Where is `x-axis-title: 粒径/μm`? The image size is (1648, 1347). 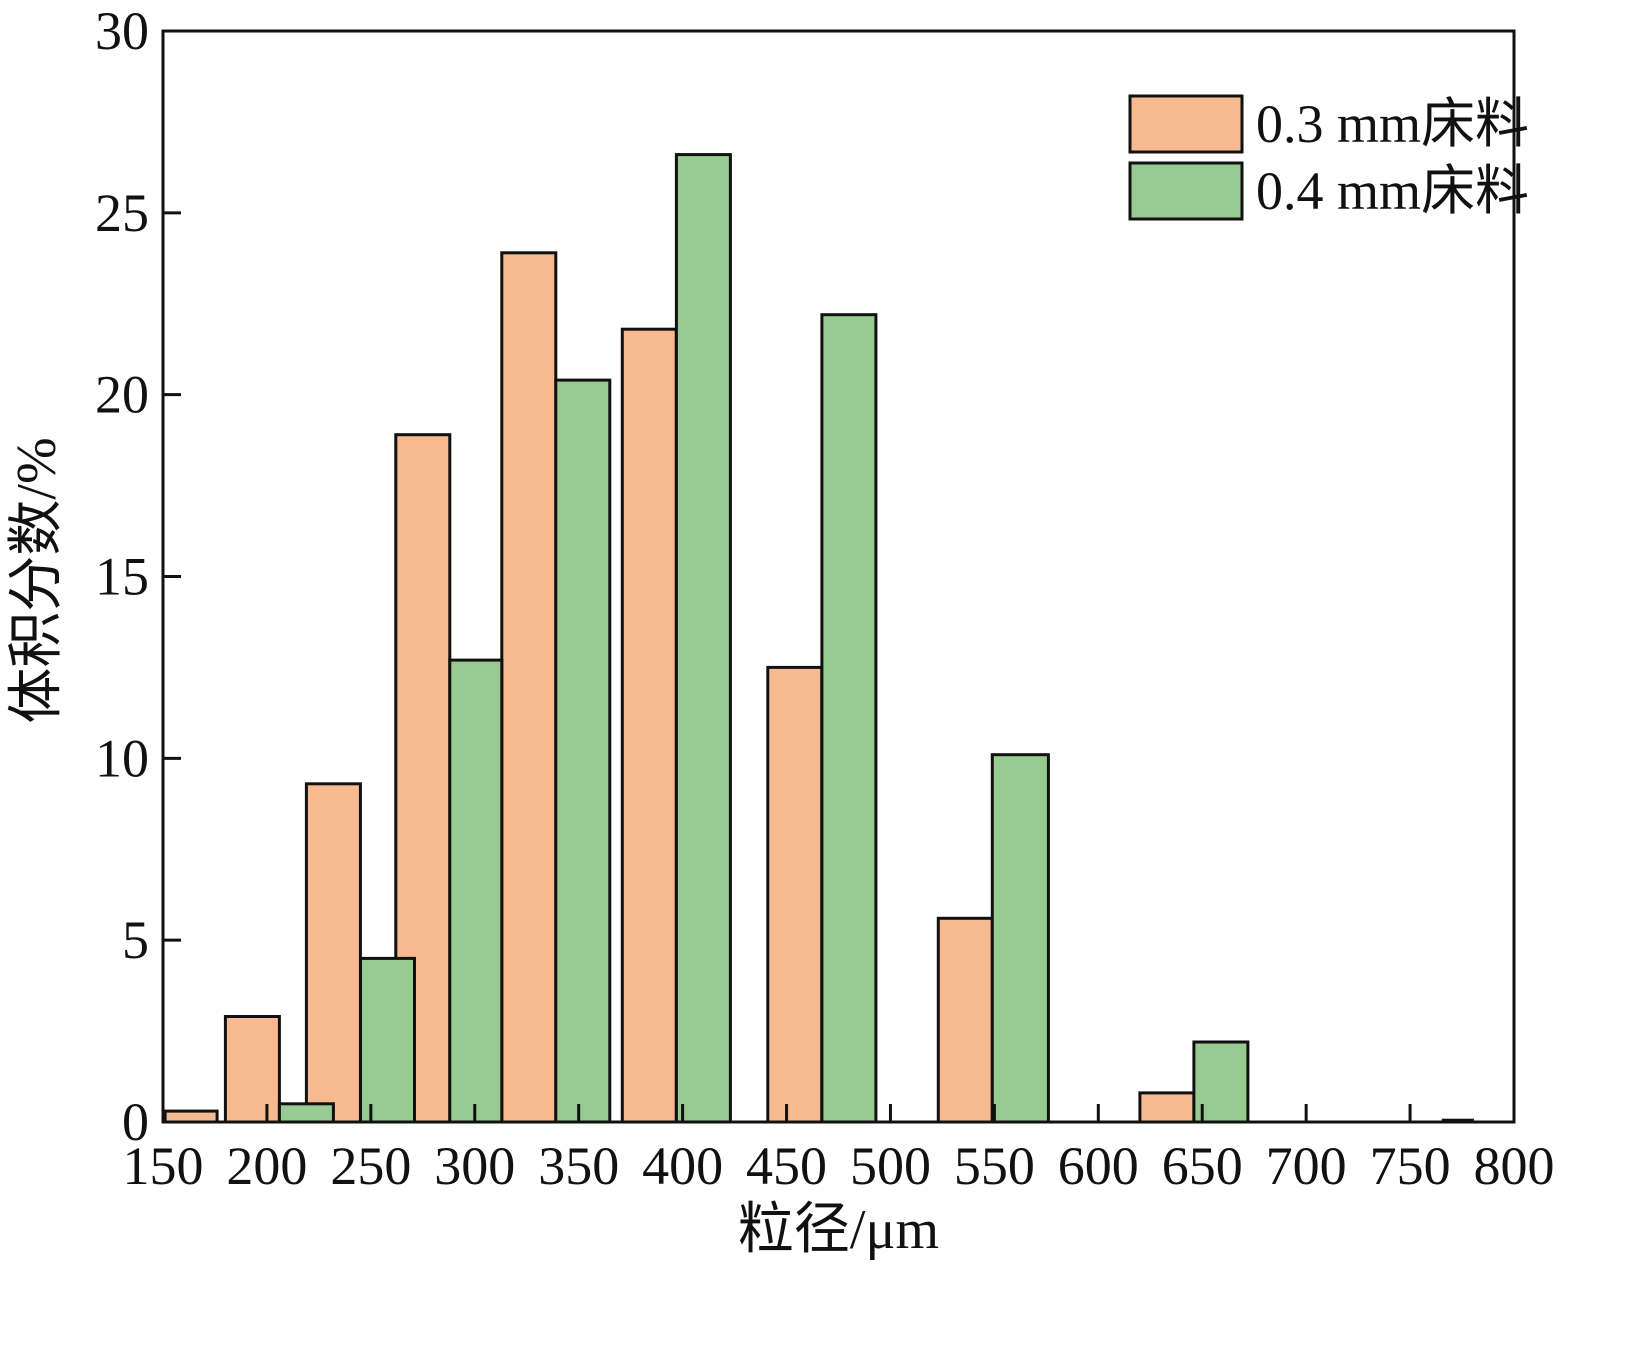 x-axis-title: 粒径/μm is located at coordinates (838, 1230).